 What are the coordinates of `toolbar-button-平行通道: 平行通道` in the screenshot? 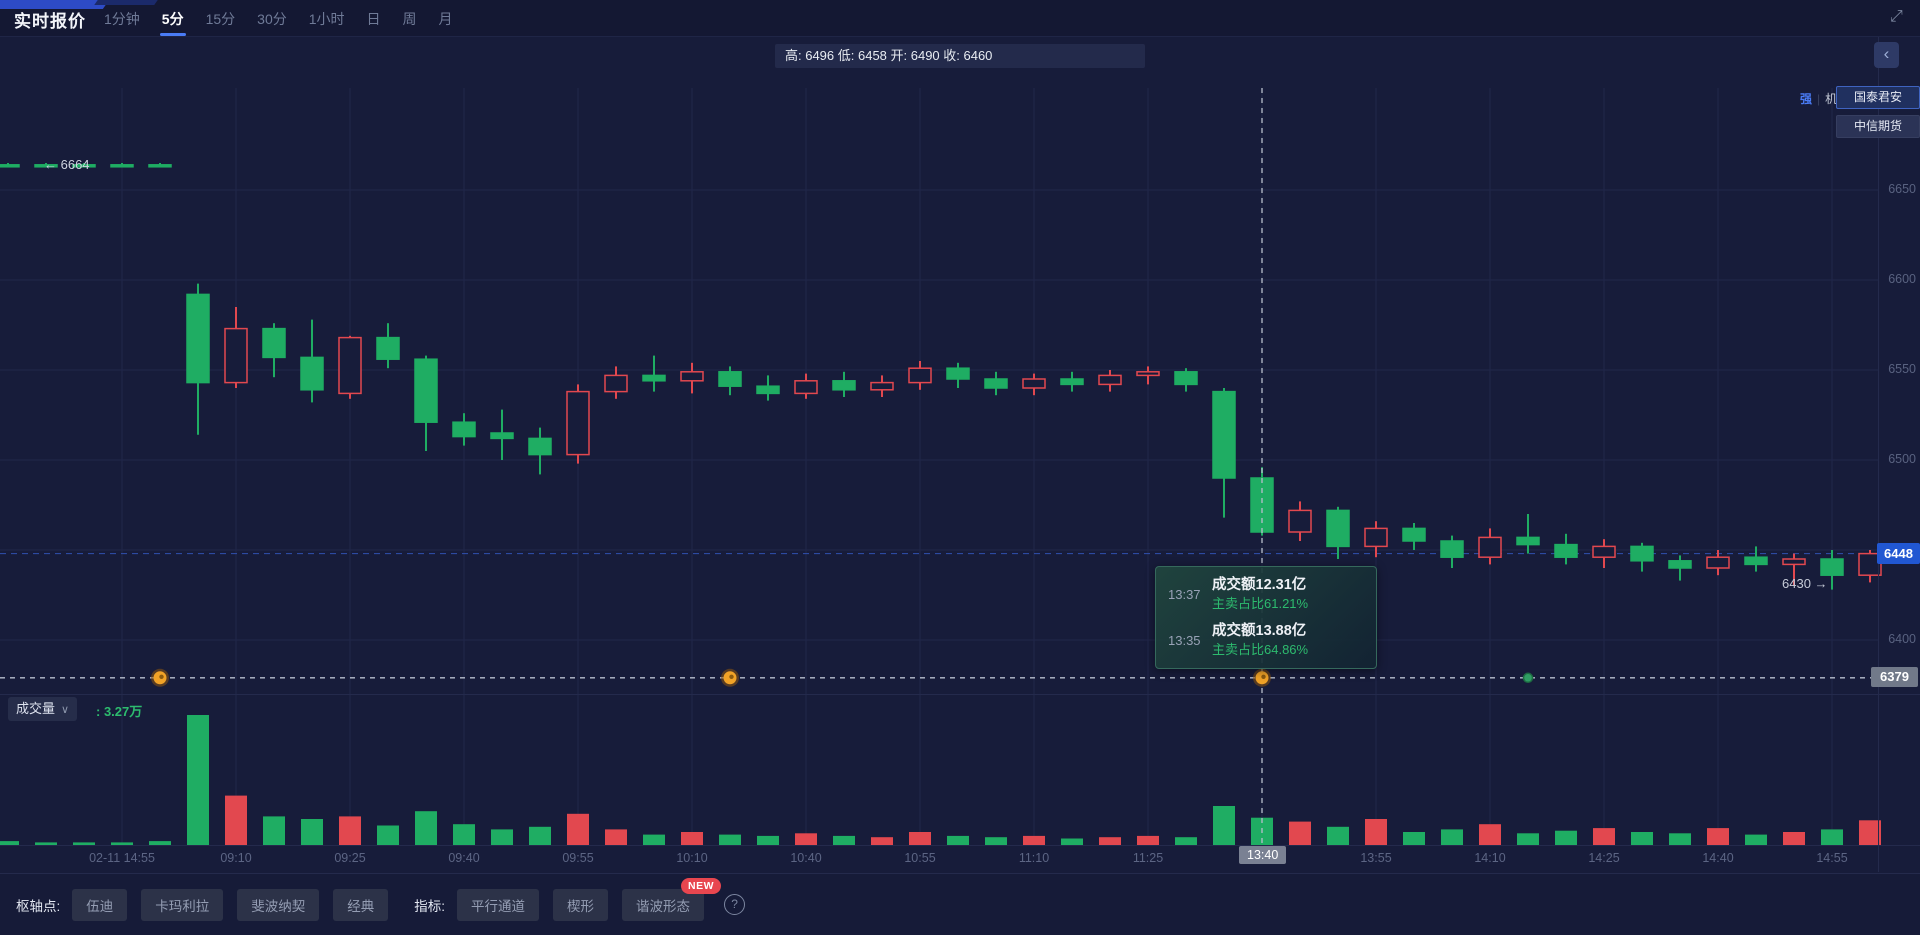 It's located at (498, 904).